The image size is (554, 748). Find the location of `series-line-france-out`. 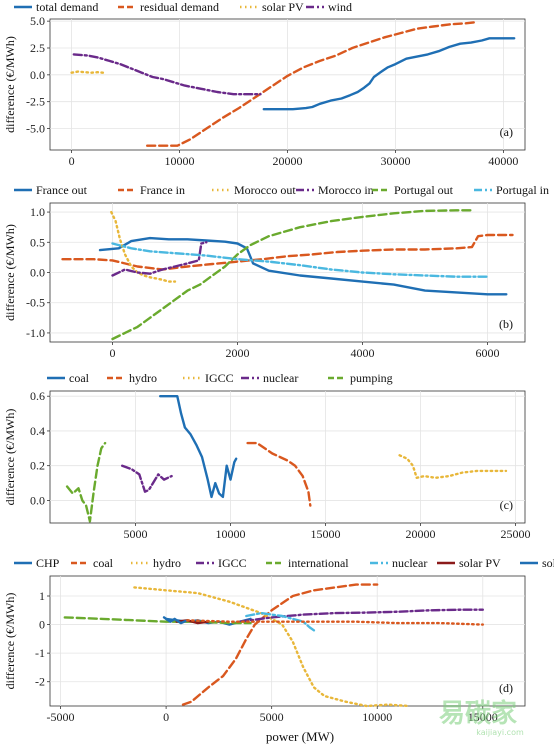

series-line-france-out is located at coordinates (303, 266).